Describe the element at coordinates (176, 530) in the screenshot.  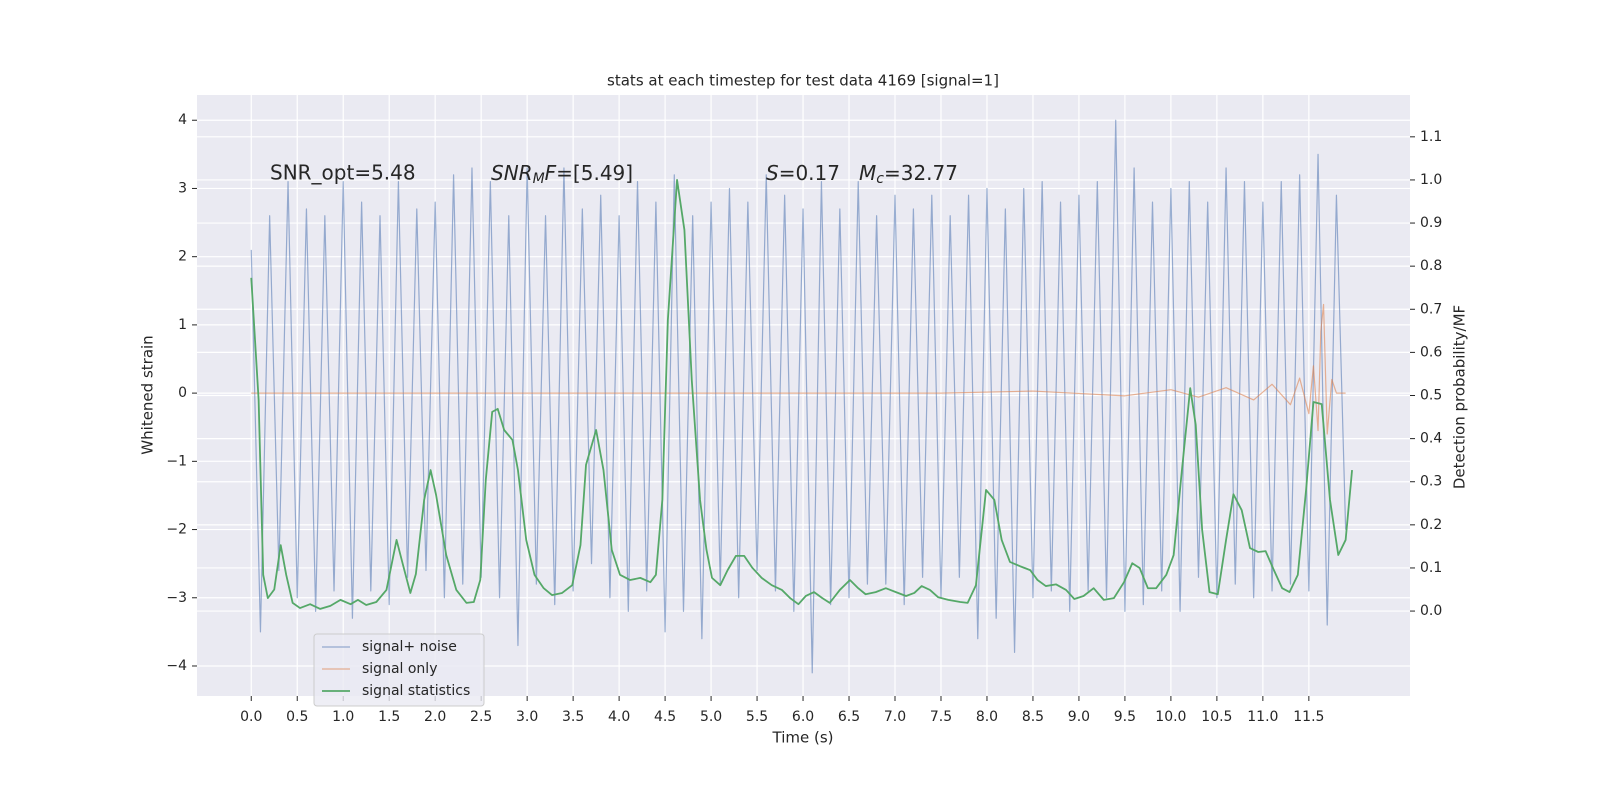
I see `y-tick-label: −2` at that location.